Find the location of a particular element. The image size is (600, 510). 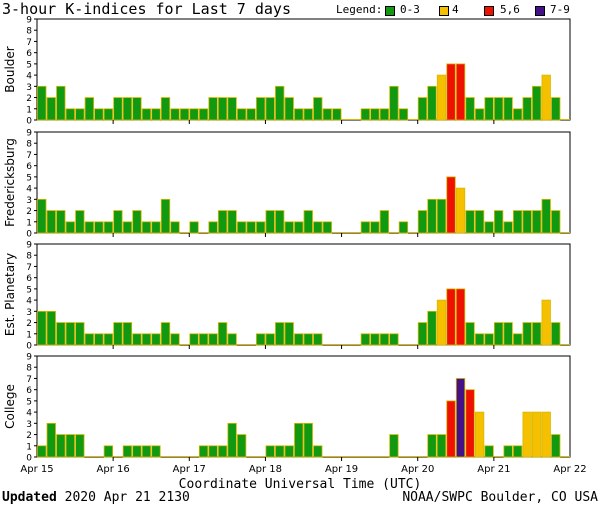

y-tick-label: 2 is located at coordinates (29, 436).